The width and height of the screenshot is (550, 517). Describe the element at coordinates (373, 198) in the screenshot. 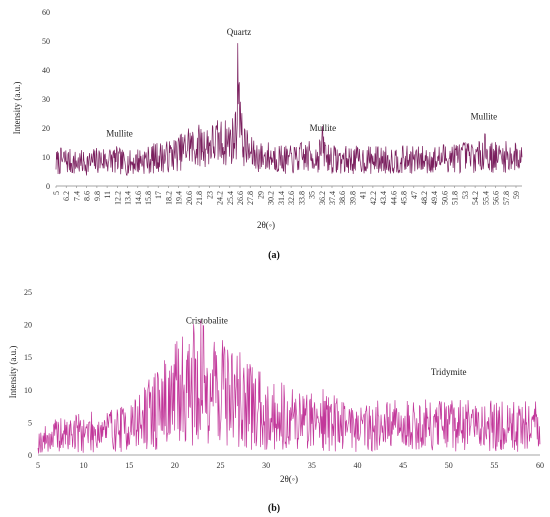

I see `a-x-tick-label: 42.2` at that location.